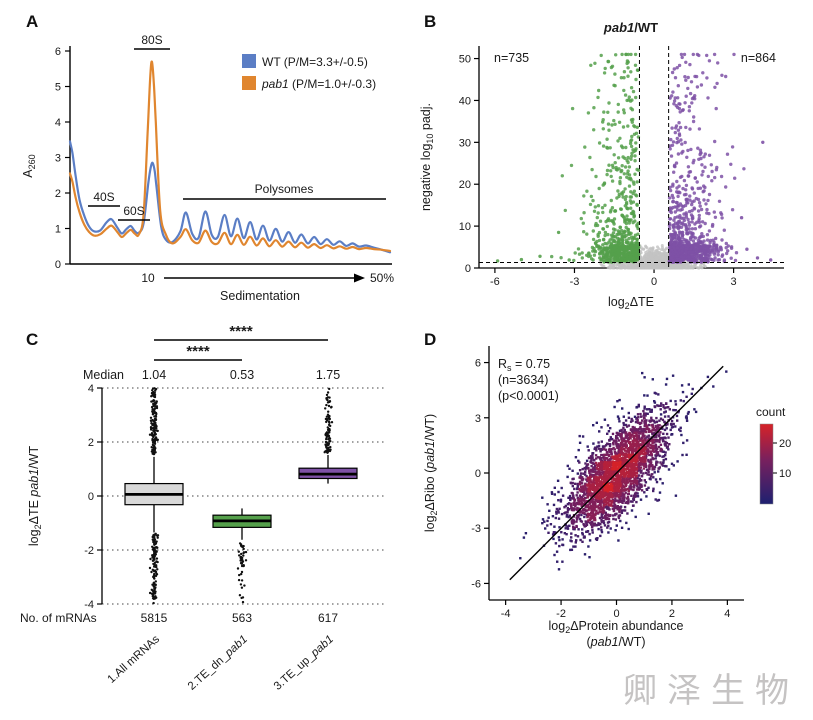  I want to click on d-plot-area: -4 -2 0 2 4 -6 -3 0 3 6, so click(607, 483).